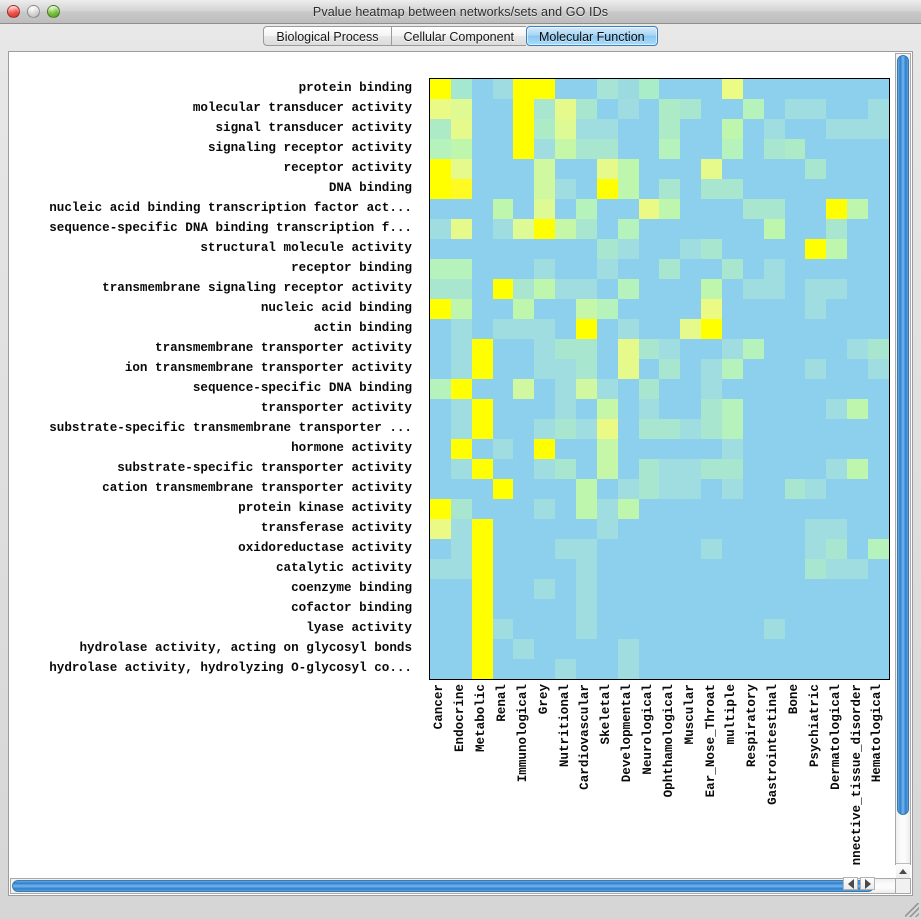 This screenshot has height=919, width=921. Describe the element at coordinates (343, 568) in the screenshot. I see `row-label: catalytic activity` at that location.